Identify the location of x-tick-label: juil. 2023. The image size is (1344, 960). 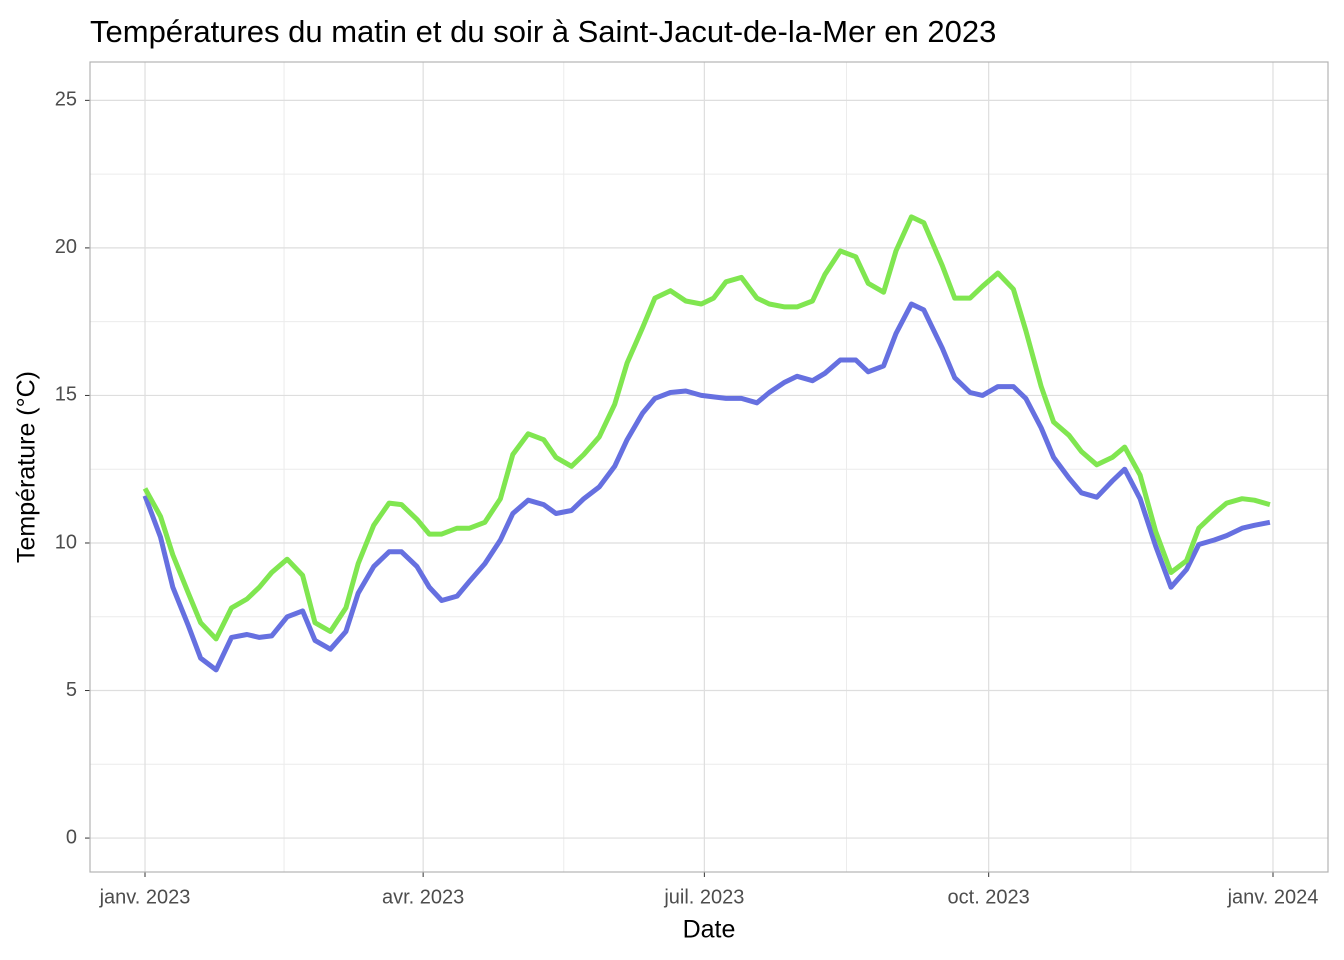
(703, 897).